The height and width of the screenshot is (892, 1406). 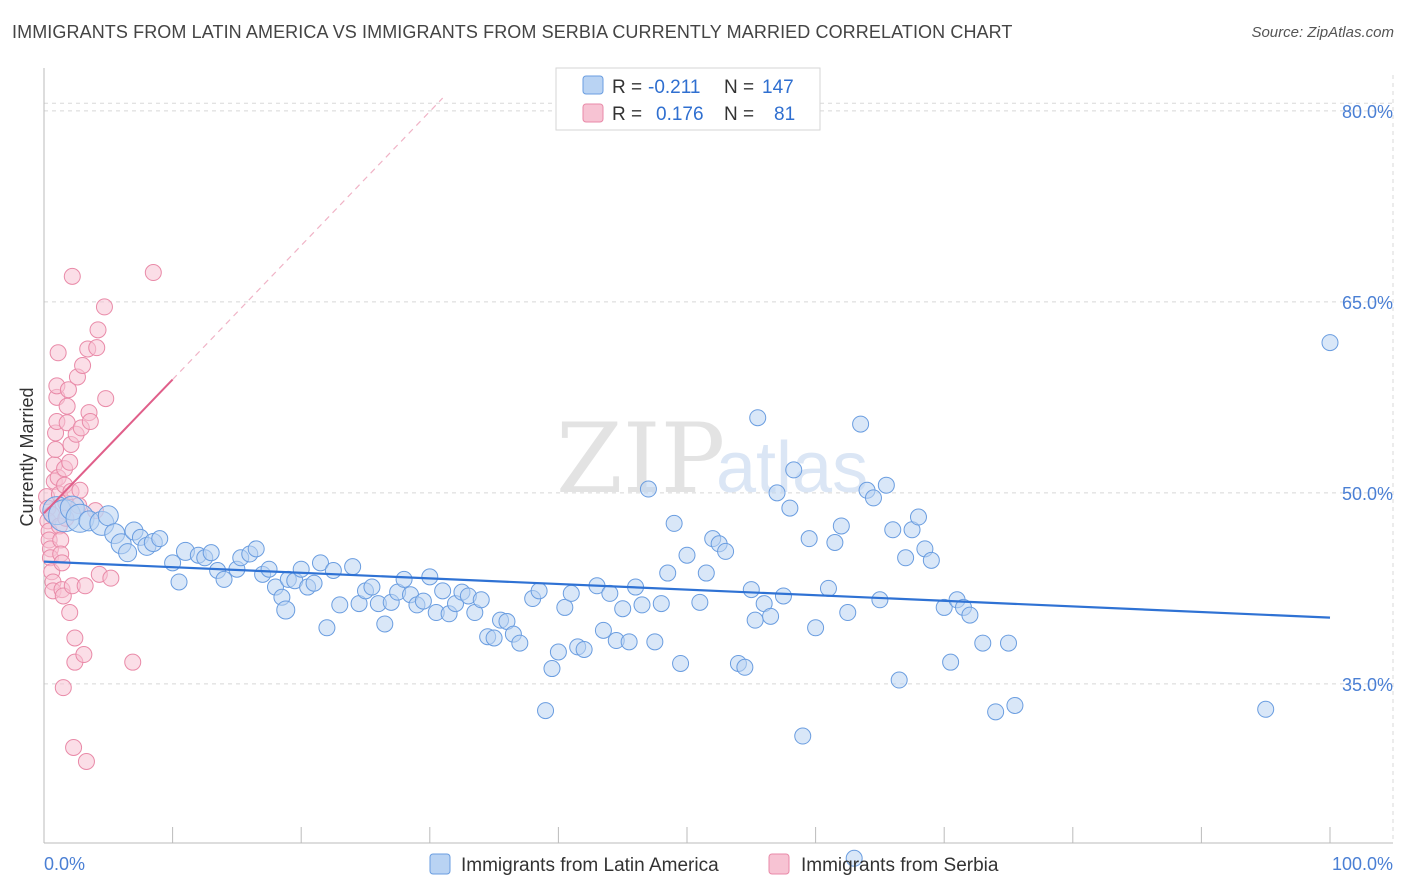 I want to click on serbia-points, so click(x=100, y=517).